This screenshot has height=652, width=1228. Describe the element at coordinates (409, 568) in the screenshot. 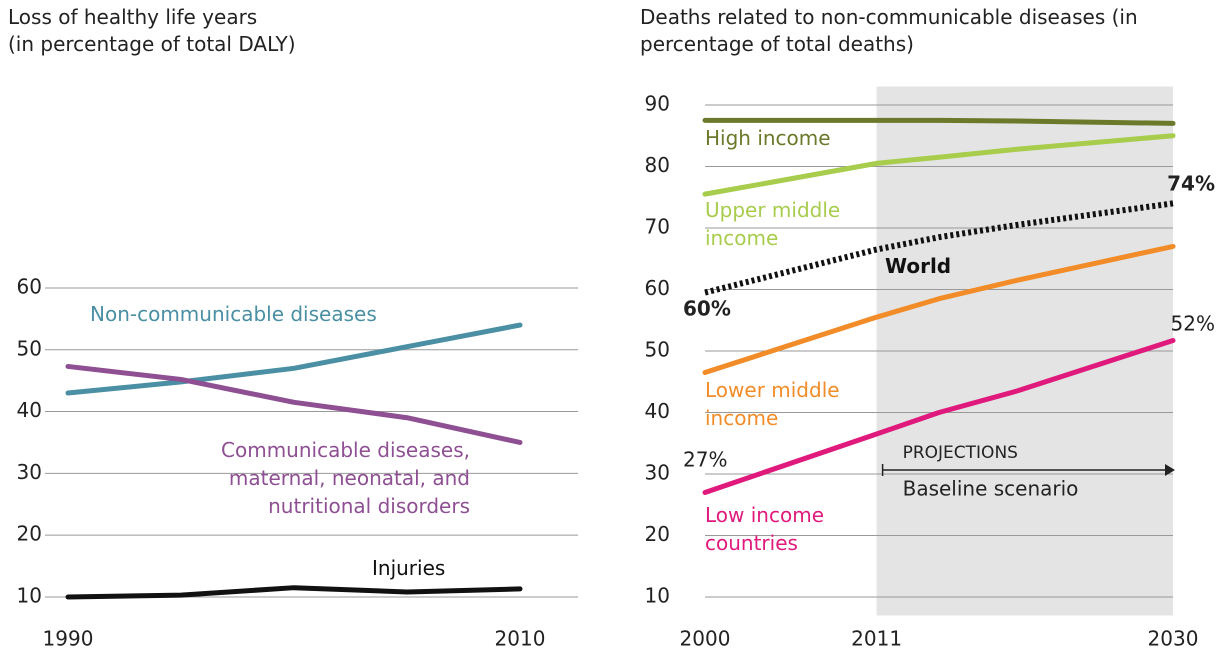

I see `series-label: Injuries` at that location.